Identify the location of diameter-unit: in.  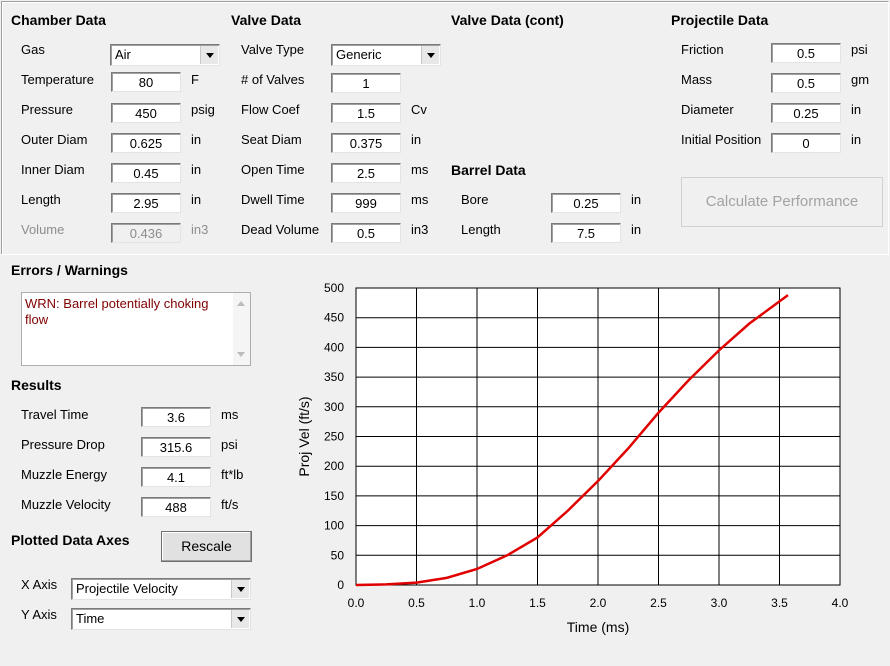
(856, 109).